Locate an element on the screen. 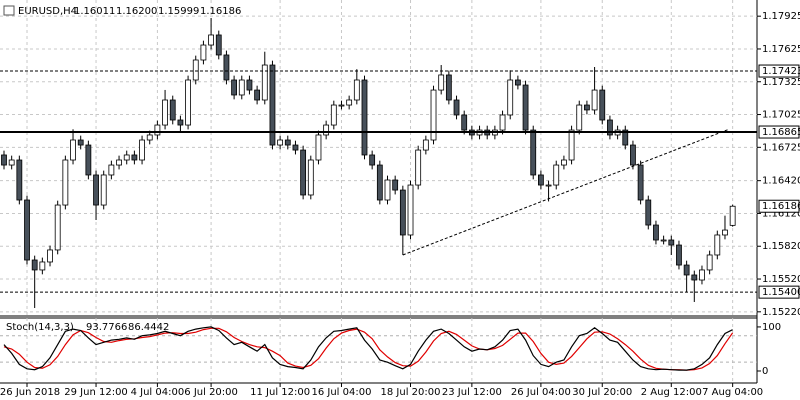  y-tick-label: 100 is located at coordinates (771, 327).